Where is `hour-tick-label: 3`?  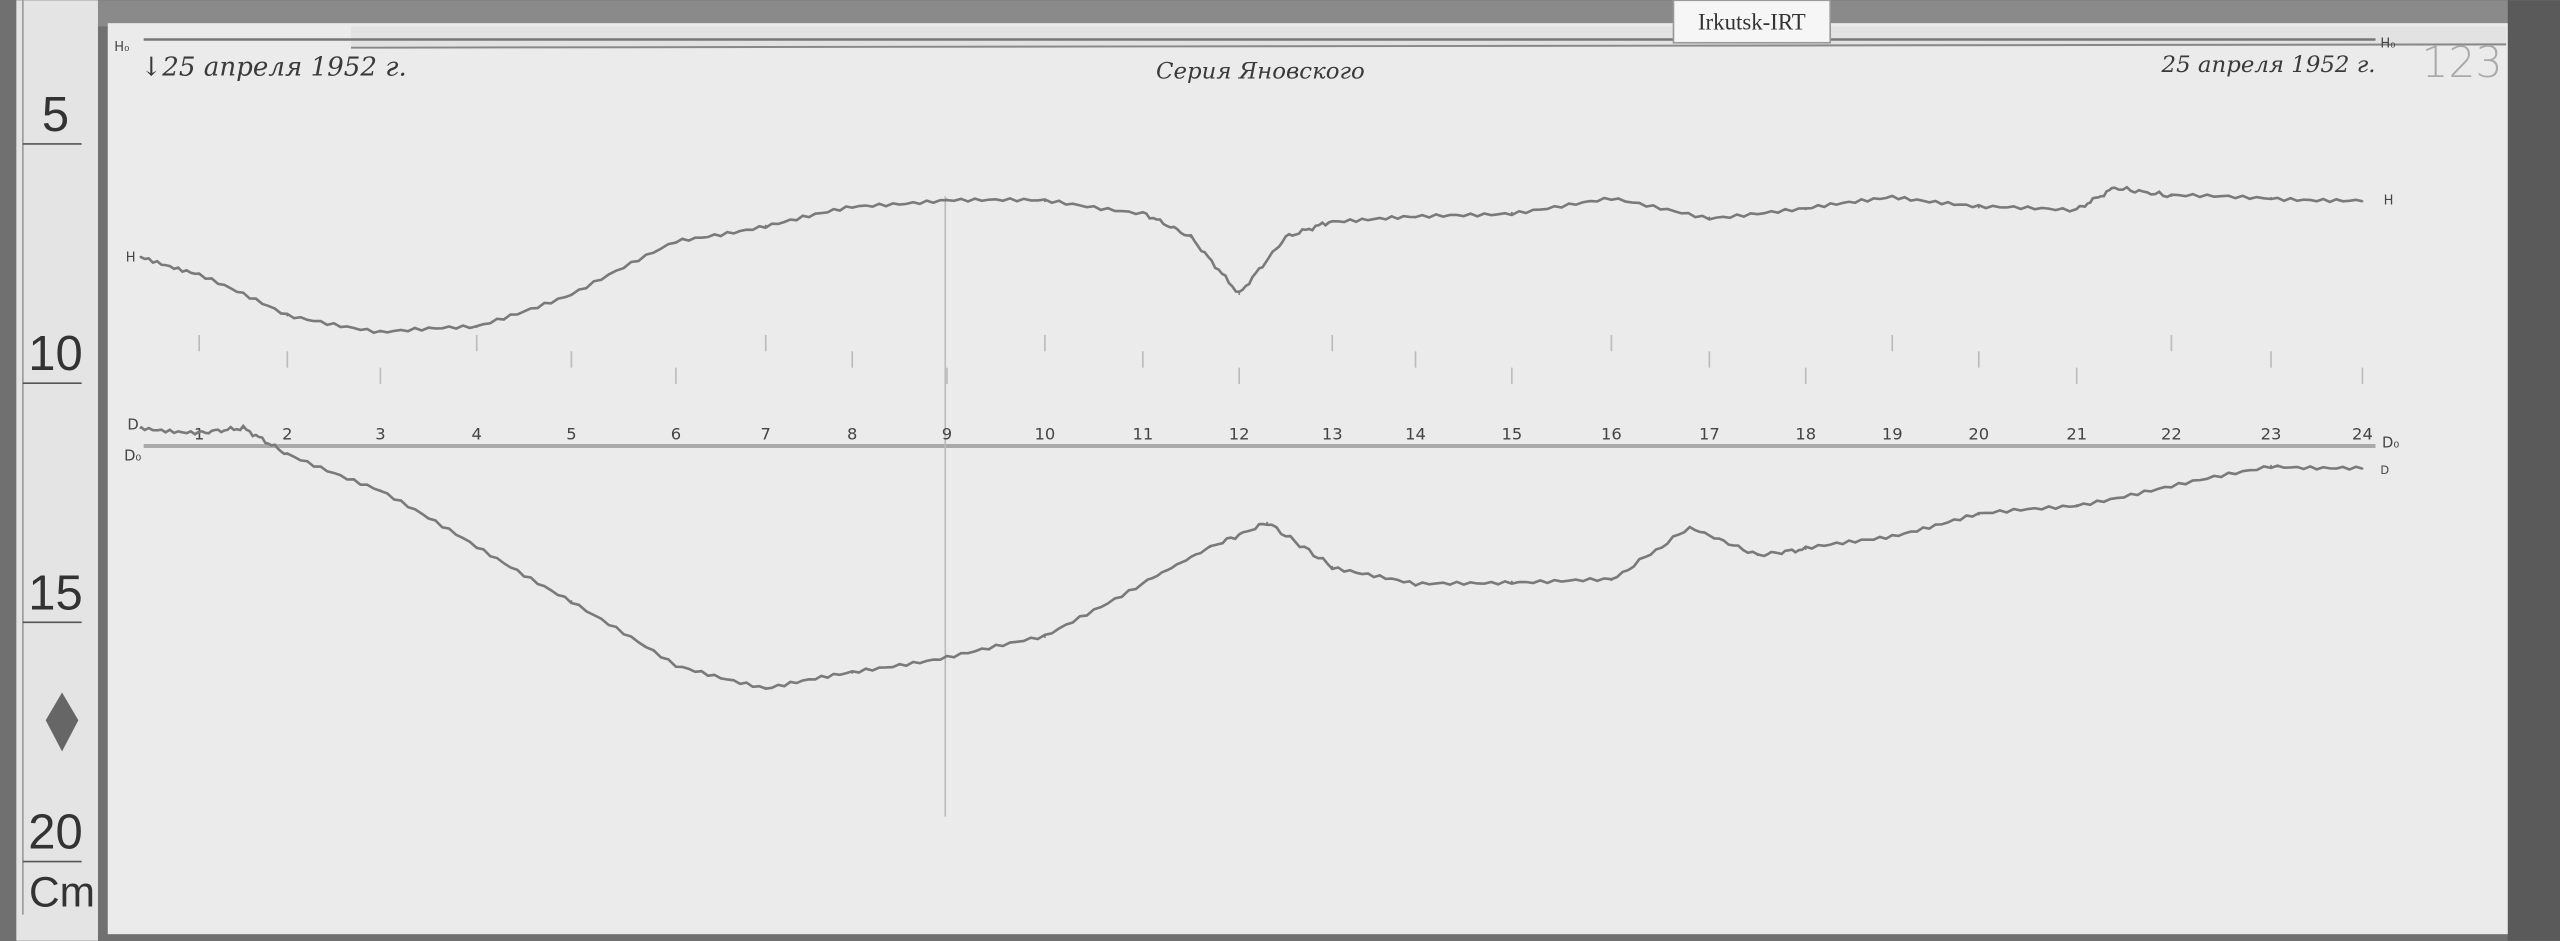
hour-tick-label: 3 is located at coordinates (380, 433).